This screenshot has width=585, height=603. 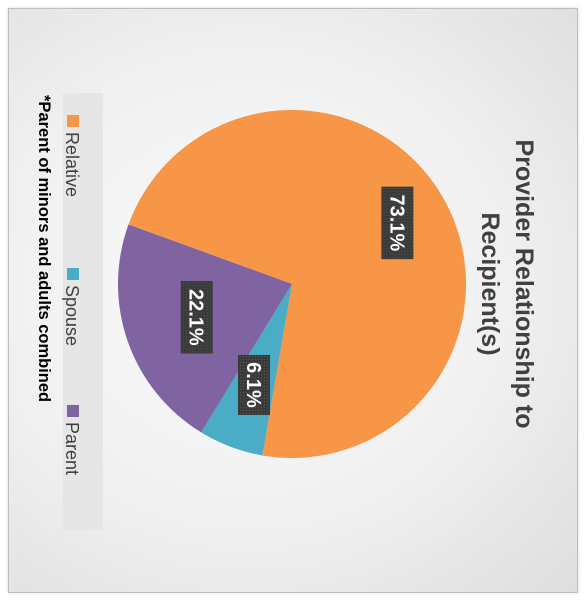 I want to click on legend: Relative Spouse Parent, so click(x=82, y=311).